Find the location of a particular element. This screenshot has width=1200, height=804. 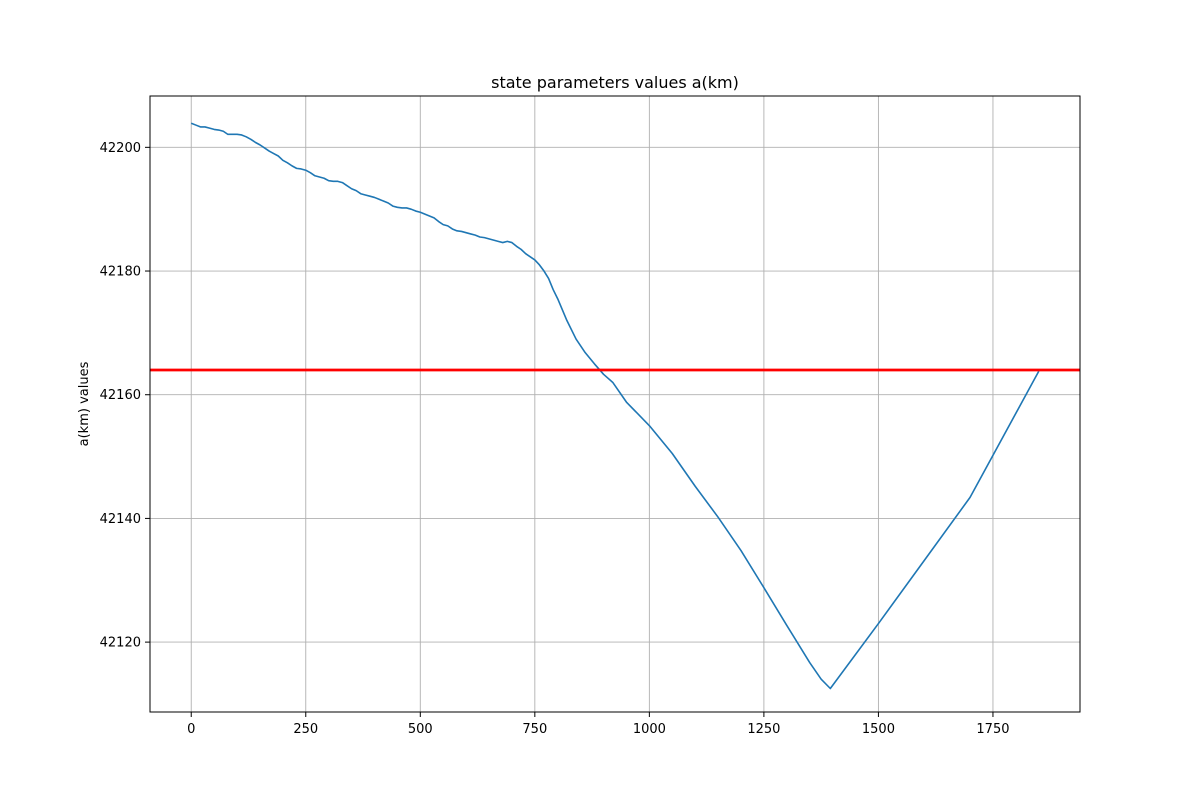

x-tick-label: 0 is located at coordinates (191, 729).